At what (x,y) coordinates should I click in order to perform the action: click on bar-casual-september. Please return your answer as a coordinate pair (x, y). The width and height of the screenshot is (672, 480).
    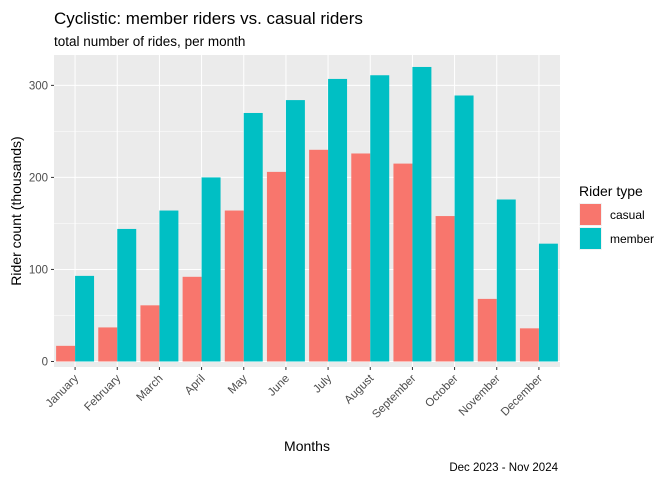
    Looking at the image, I should click on (403, 262).